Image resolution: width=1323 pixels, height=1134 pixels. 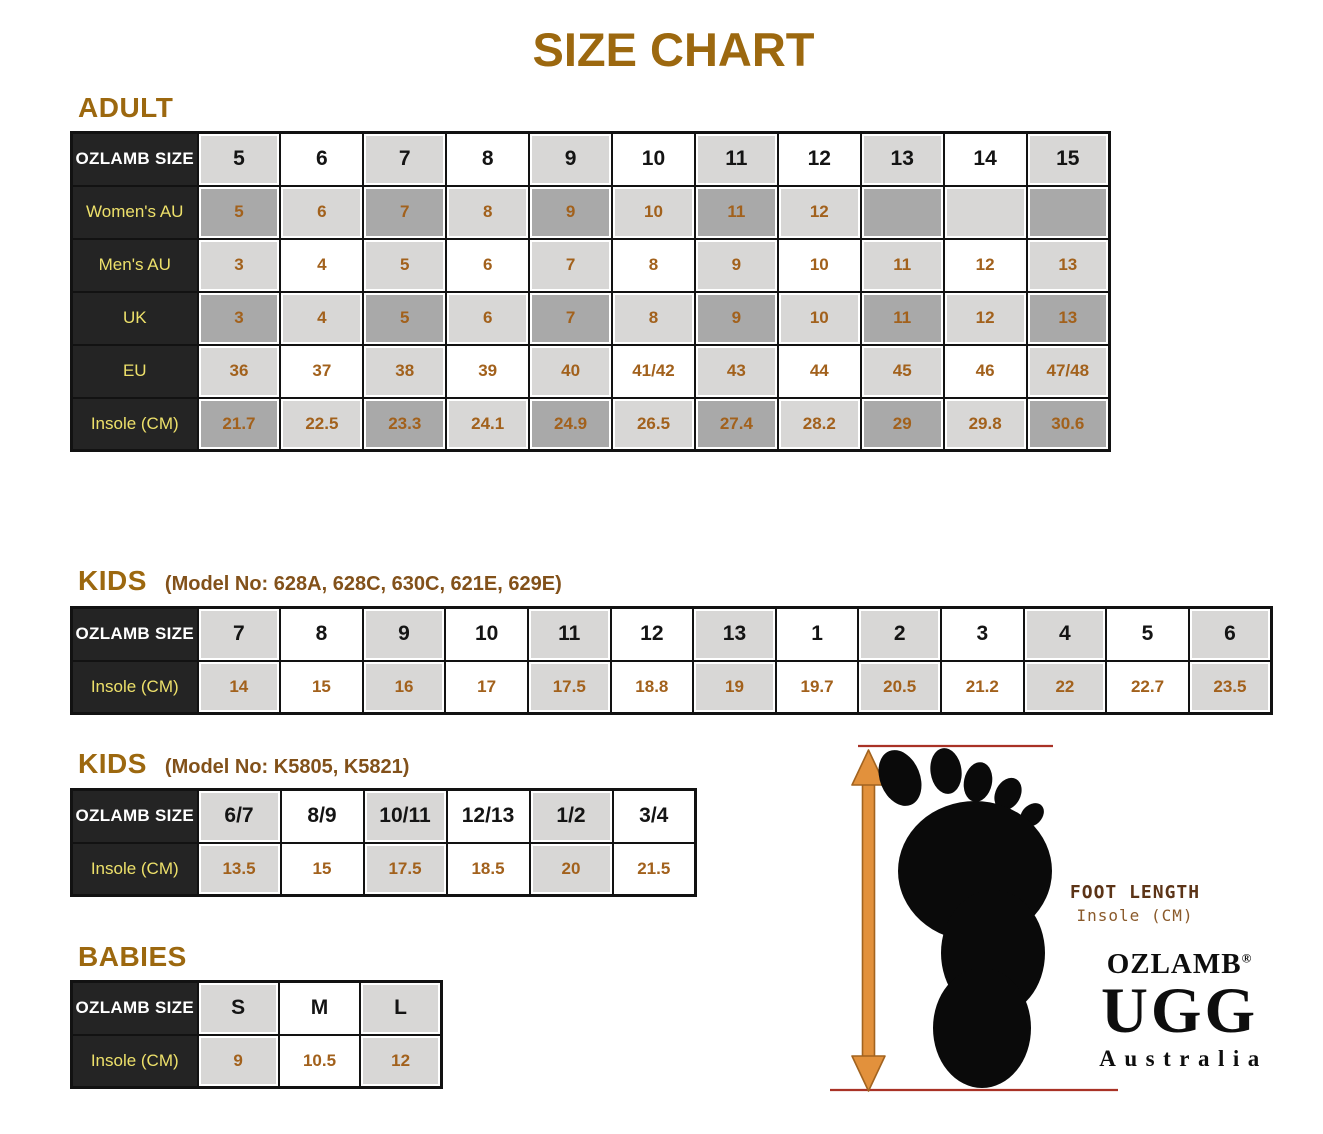 What do you see at coordinates (902, 159) in the screenshot?
I see `size-header-cell-text: 13` at bounding box center [902, 159].